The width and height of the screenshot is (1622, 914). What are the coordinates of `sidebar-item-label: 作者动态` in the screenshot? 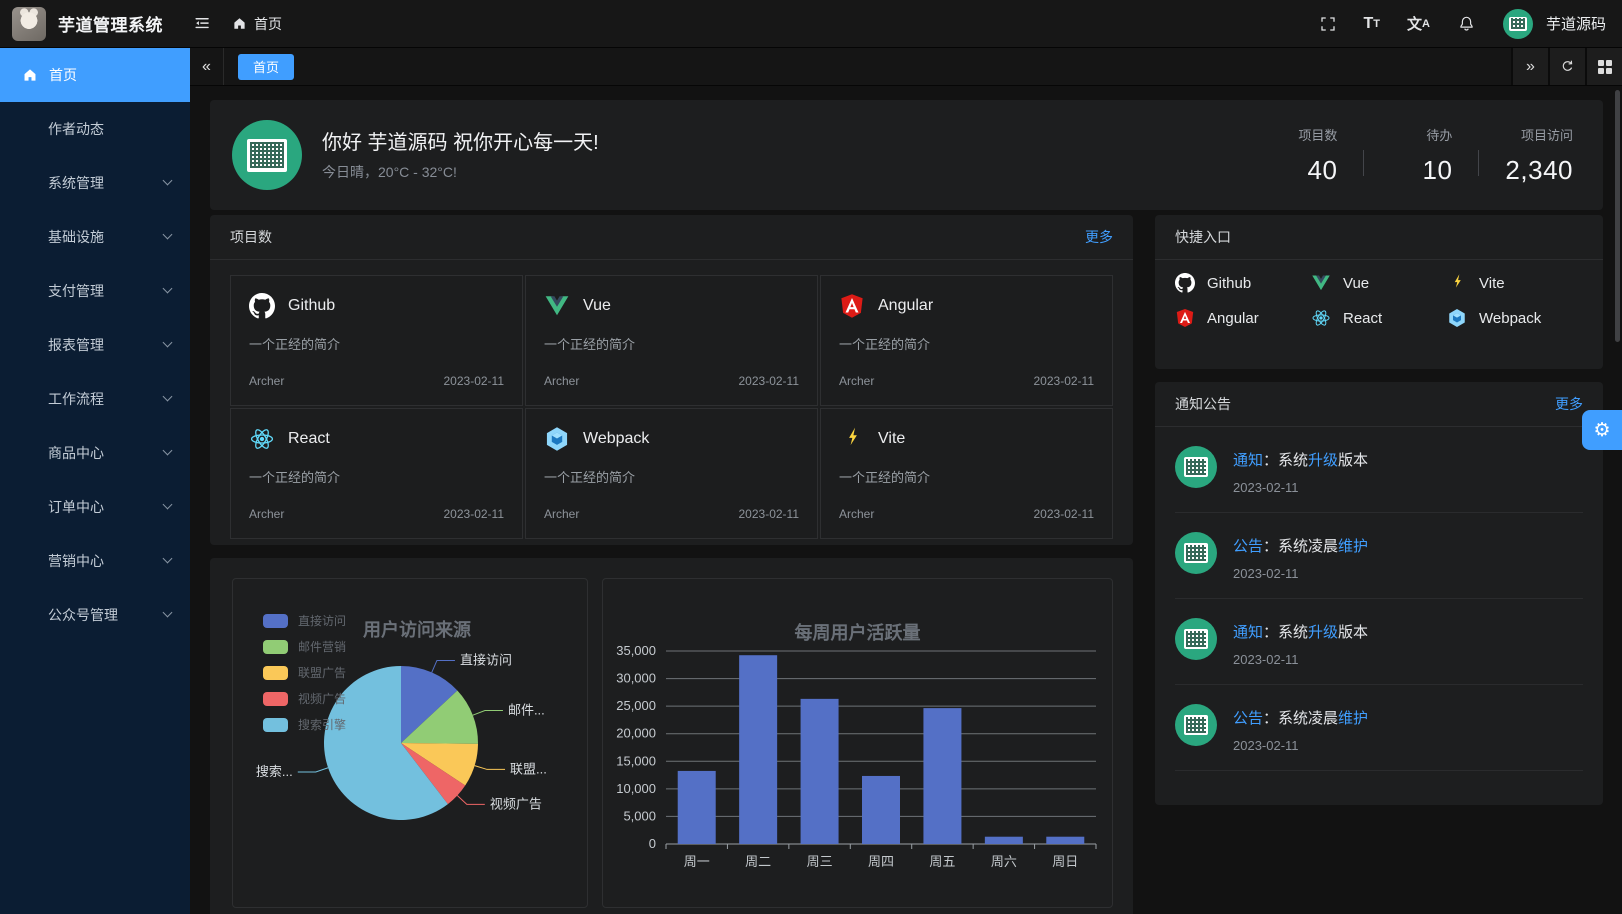 It's located at (76, 129).